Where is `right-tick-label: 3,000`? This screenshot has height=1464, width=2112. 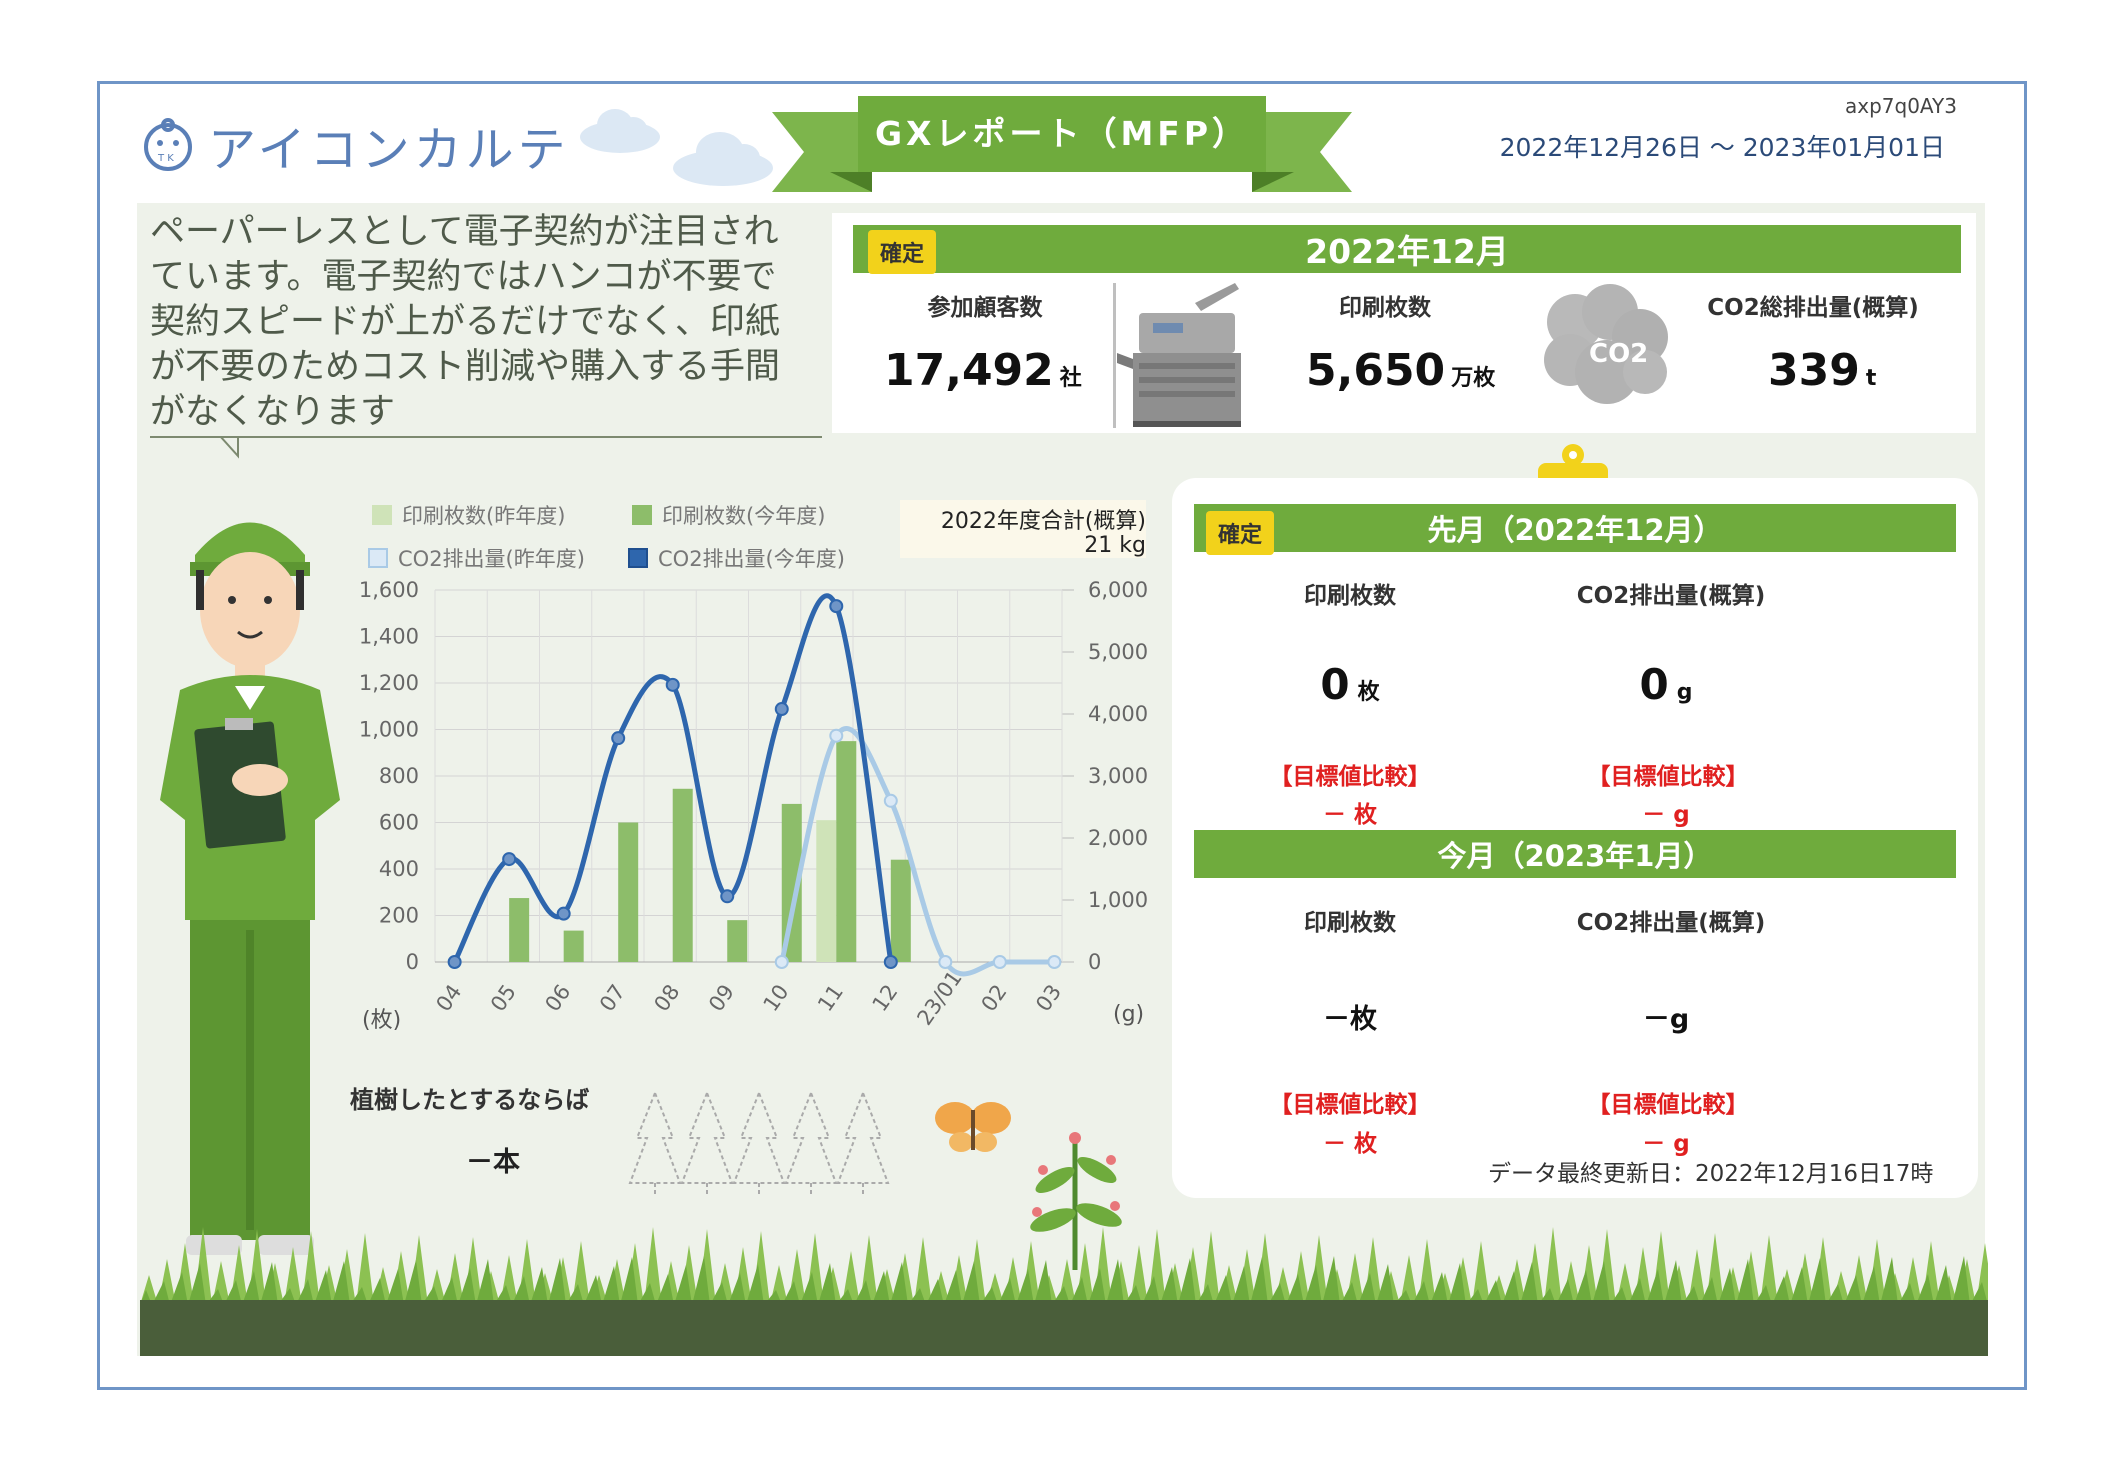 right-tick-label: 3,000 is located at coordinates (1118, 776).